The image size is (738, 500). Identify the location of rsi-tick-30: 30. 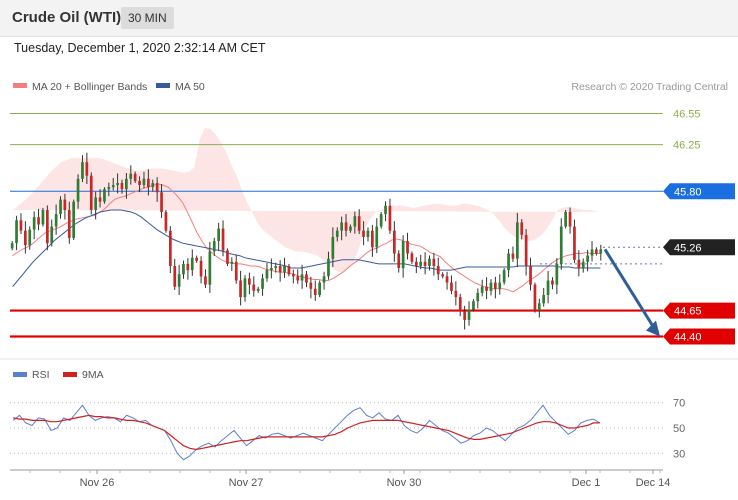
(679, 454).